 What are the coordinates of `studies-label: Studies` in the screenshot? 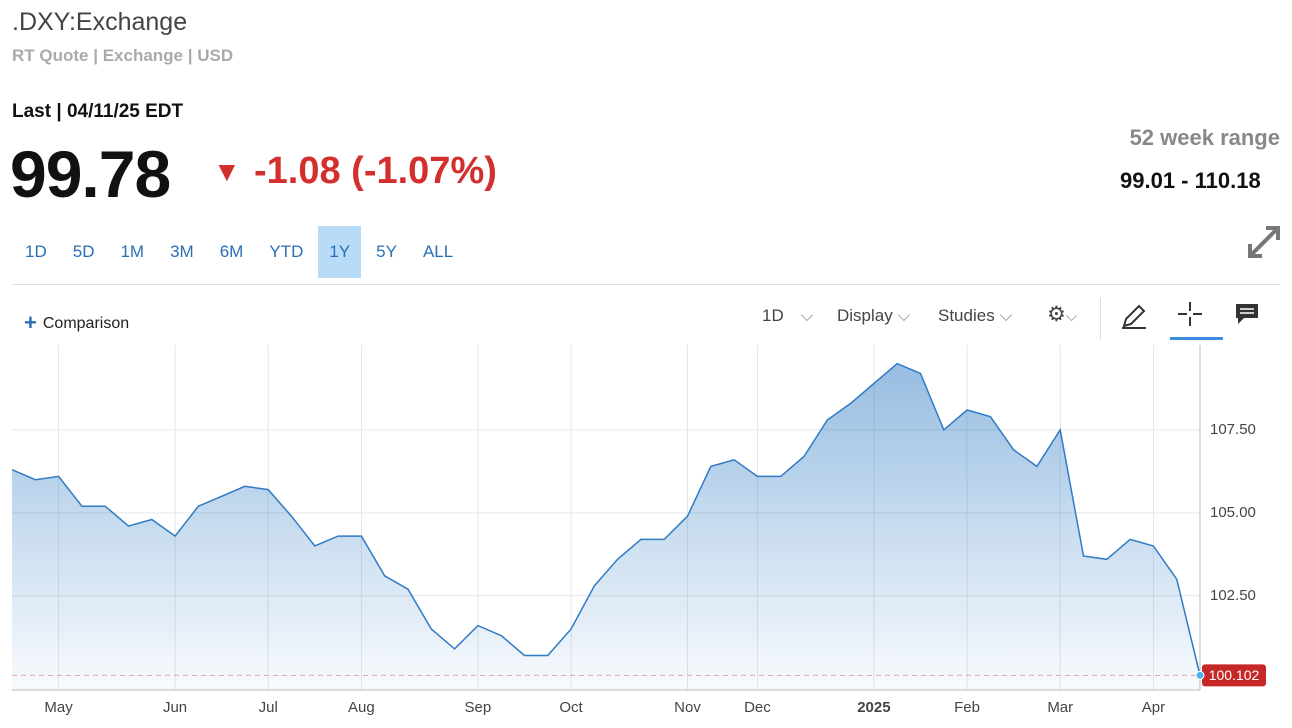 It's located at (966, 315).